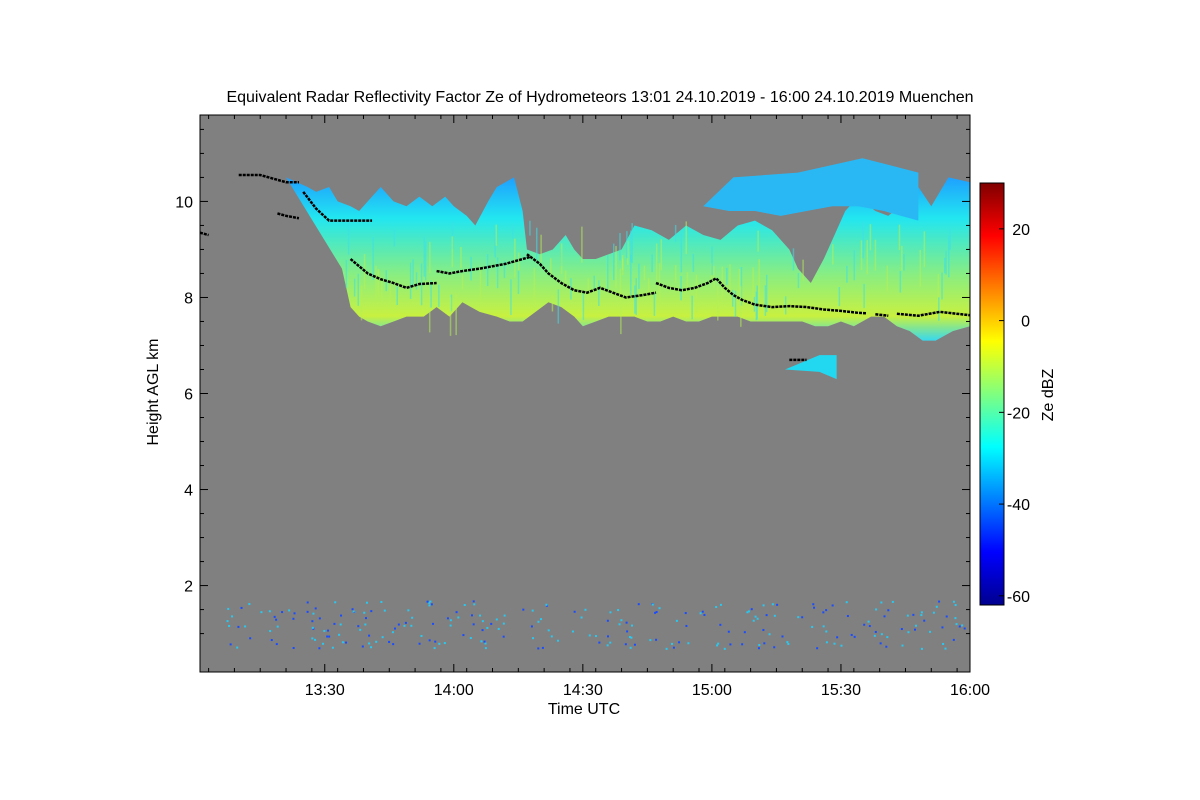 The image size is (1200, 800). What do you see at coordinates (1025, 322) in the screenshot?
I see `colorbar-tick-label: 0` at bounding box center [1025, 322].